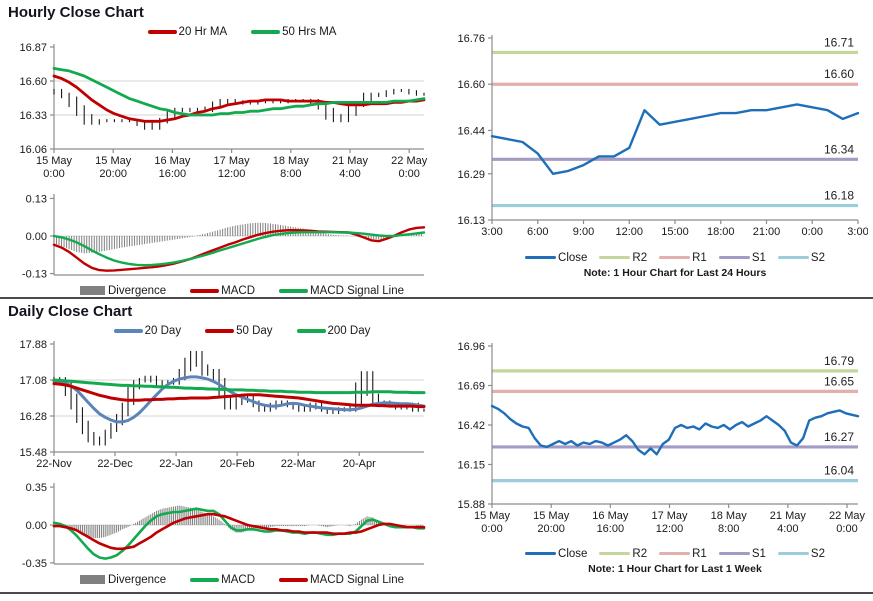 This screenshot has height=601, width=873. Describe the element at coordinates (436, 593) in the screenshot. I see `bottom-divider` at that location.